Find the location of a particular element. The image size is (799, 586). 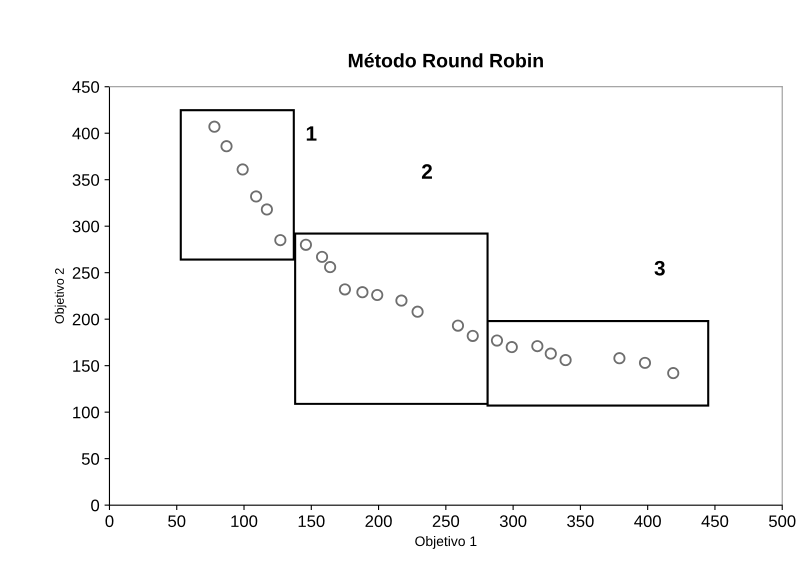

x-axis-title: Objetivo 1 is located at coordinates (445, 542).